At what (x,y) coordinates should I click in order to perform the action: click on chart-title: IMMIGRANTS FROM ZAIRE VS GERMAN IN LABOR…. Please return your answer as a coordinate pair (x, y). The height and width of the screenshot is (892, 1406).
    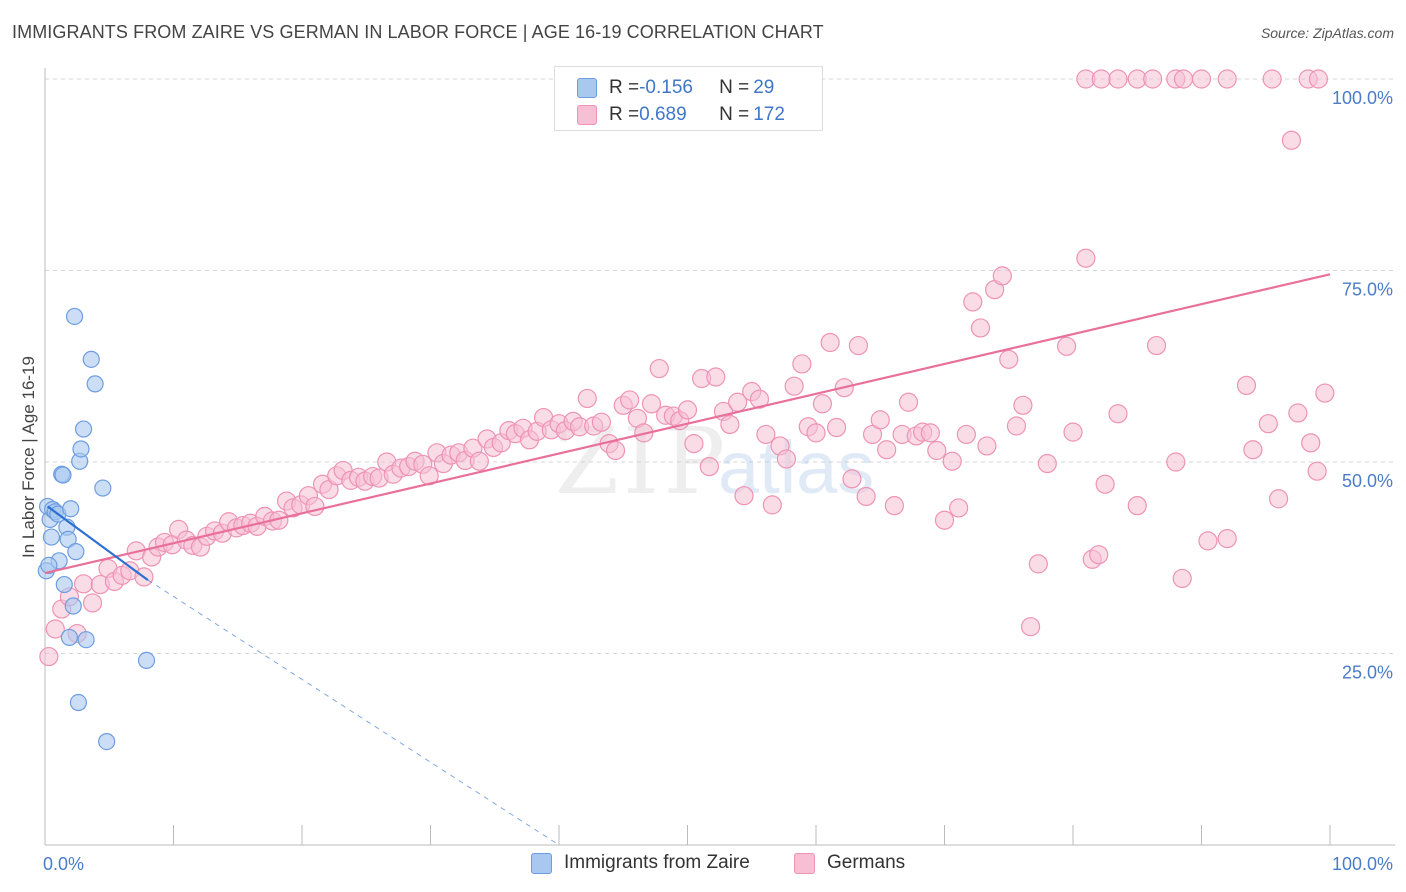
    Looking at the image, I should click on (418, 32).